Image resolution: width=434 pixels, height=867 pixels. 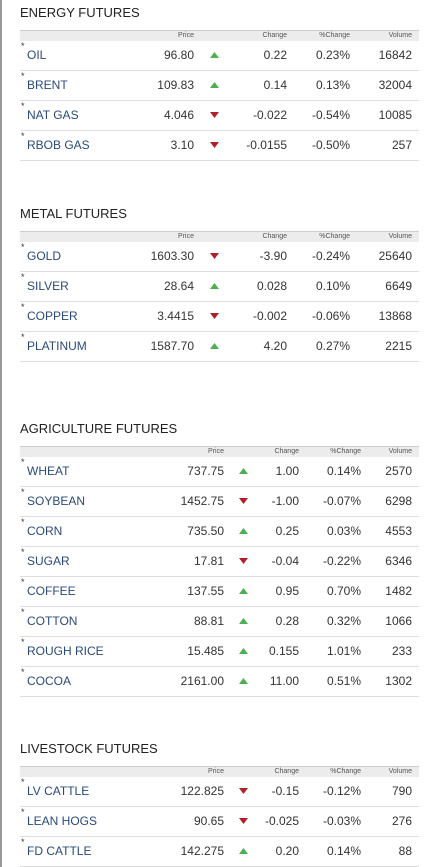 What do you see at coordinates (287, 591) in the screenshot?
I see `change: 0.95` at bounding box center [287, 591].